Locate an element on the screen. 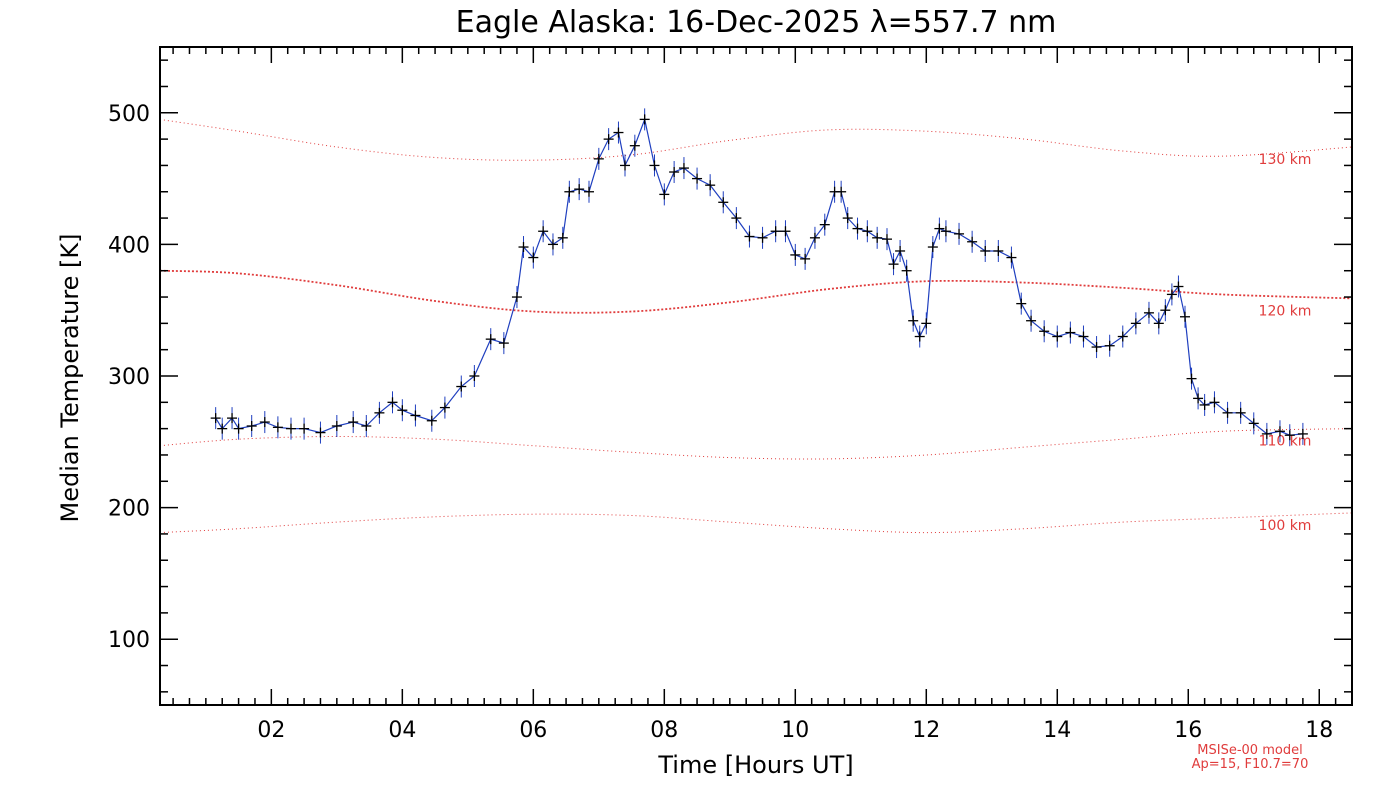  x-tick-label-0: 02 is located at coordinates (271, 730).